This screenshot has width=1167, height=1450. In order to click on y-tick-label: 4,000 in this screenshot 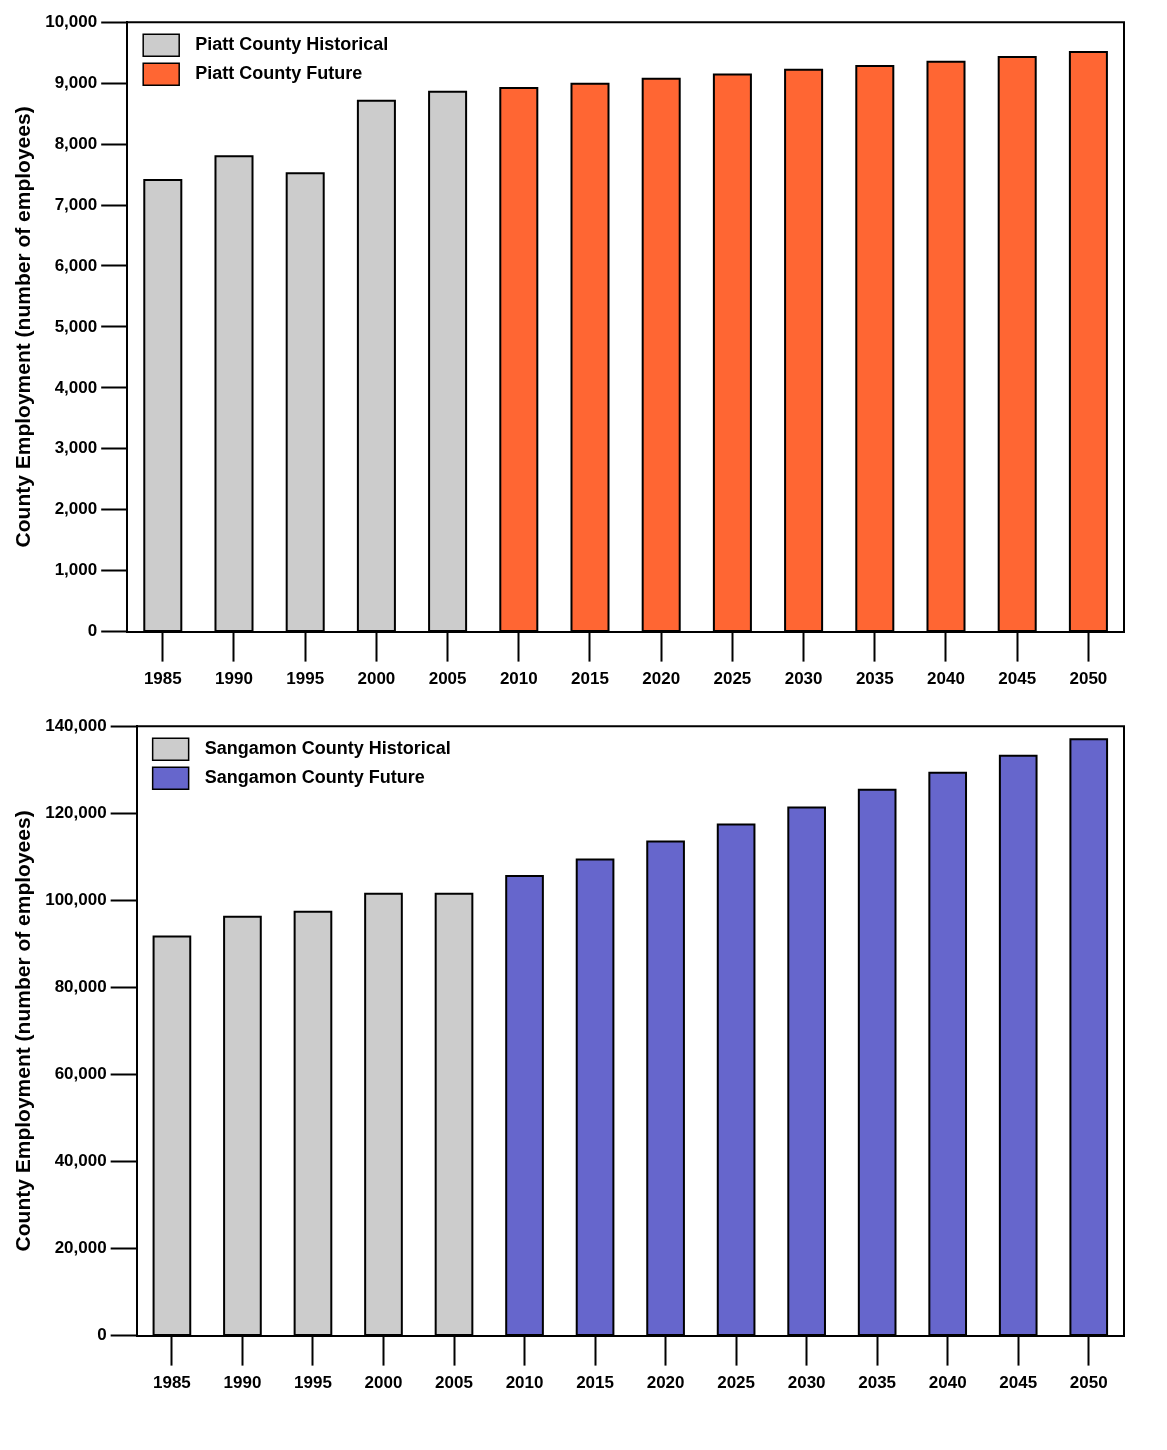, I will do `click(76, 387)`.